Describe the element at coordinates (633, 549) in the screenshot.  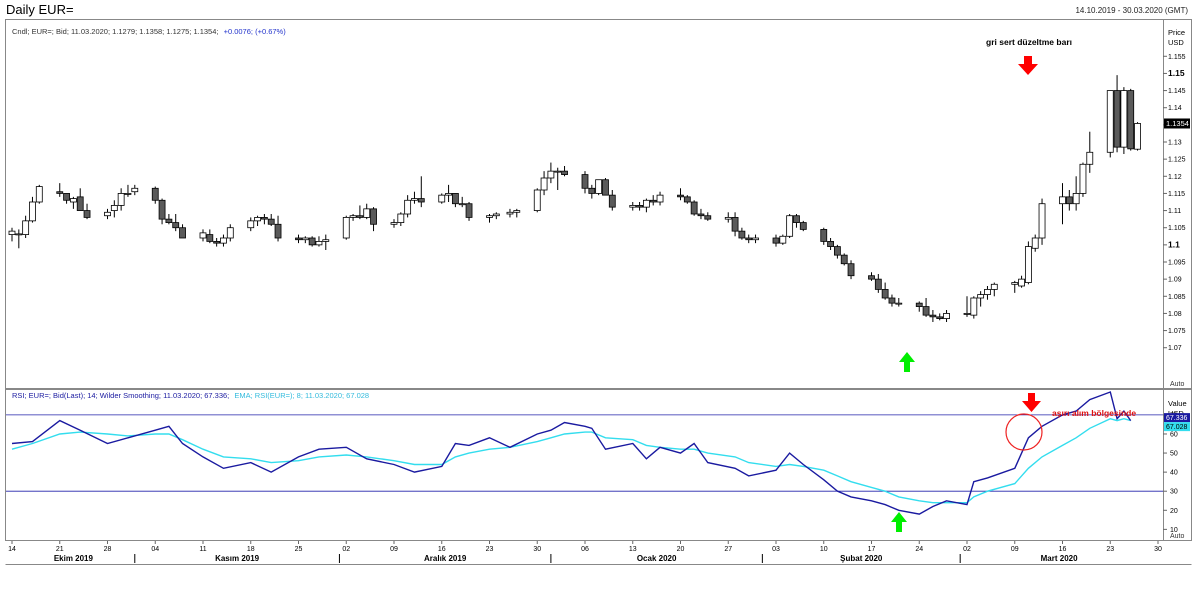
I see `x-tick-label: 13` at that location.